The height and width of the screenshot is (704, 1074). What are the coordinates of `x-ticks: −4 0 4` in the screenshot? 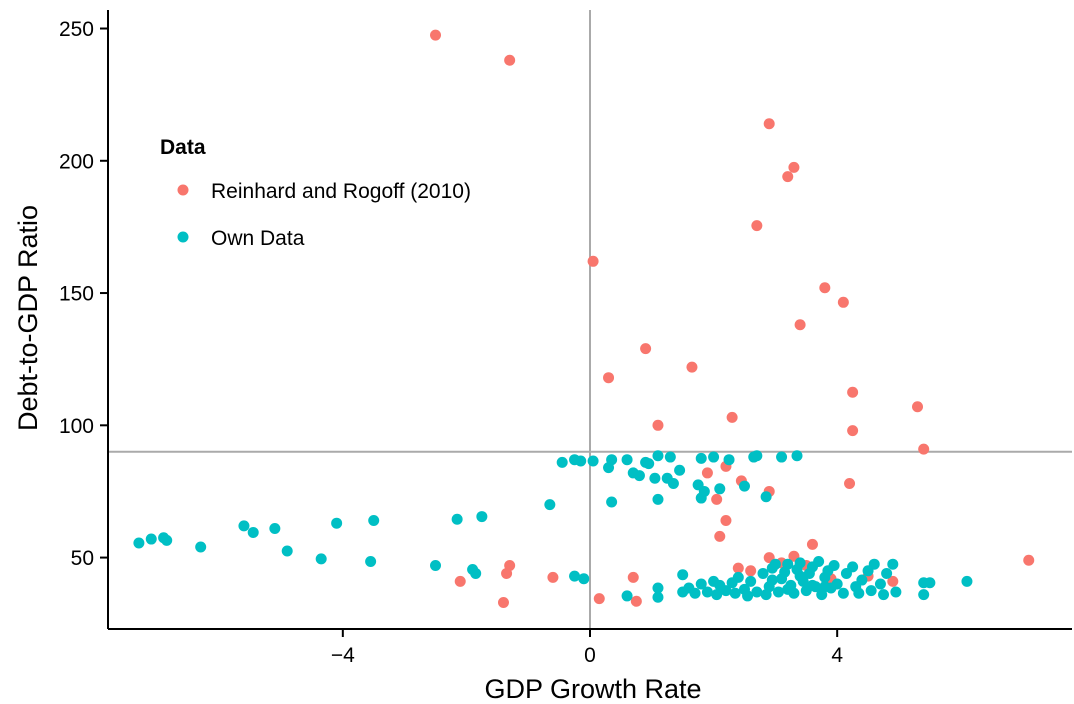 It's located at (587, 648).